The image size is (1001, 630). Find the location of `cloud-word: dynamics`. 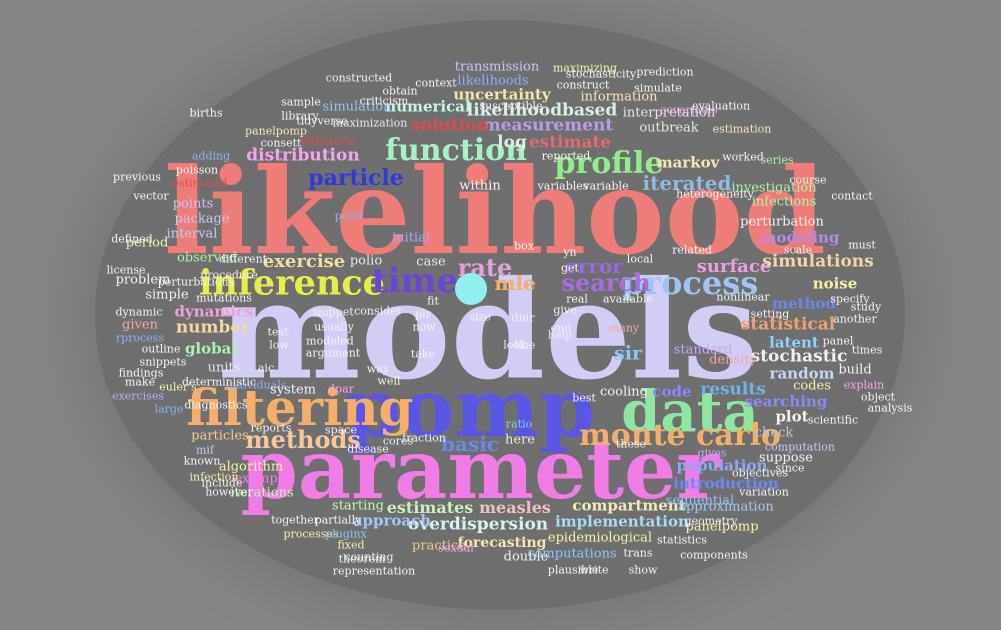

cloud-word: dynamics is located at coordinates (214, 311).